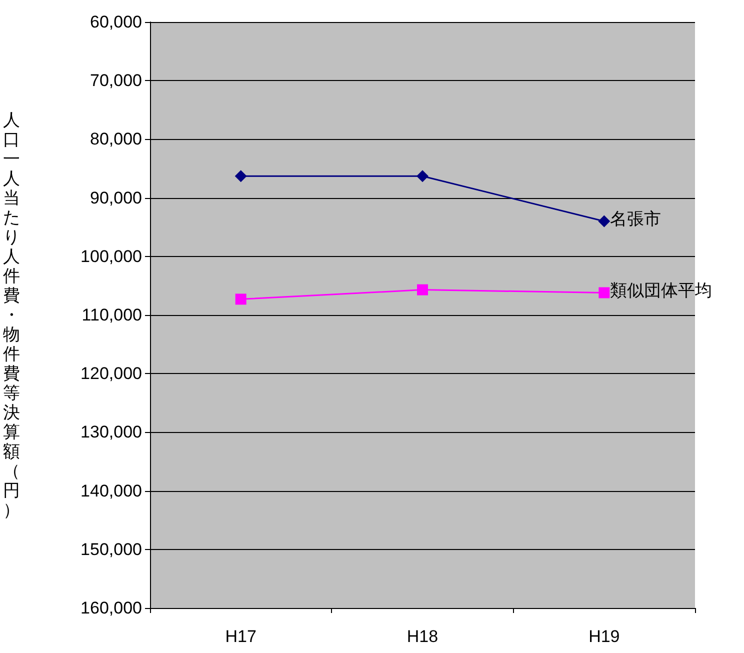 The width and height of the screenshot is (744, 653). I want to click on y-tick-label: 140,000, so click(111, 490).